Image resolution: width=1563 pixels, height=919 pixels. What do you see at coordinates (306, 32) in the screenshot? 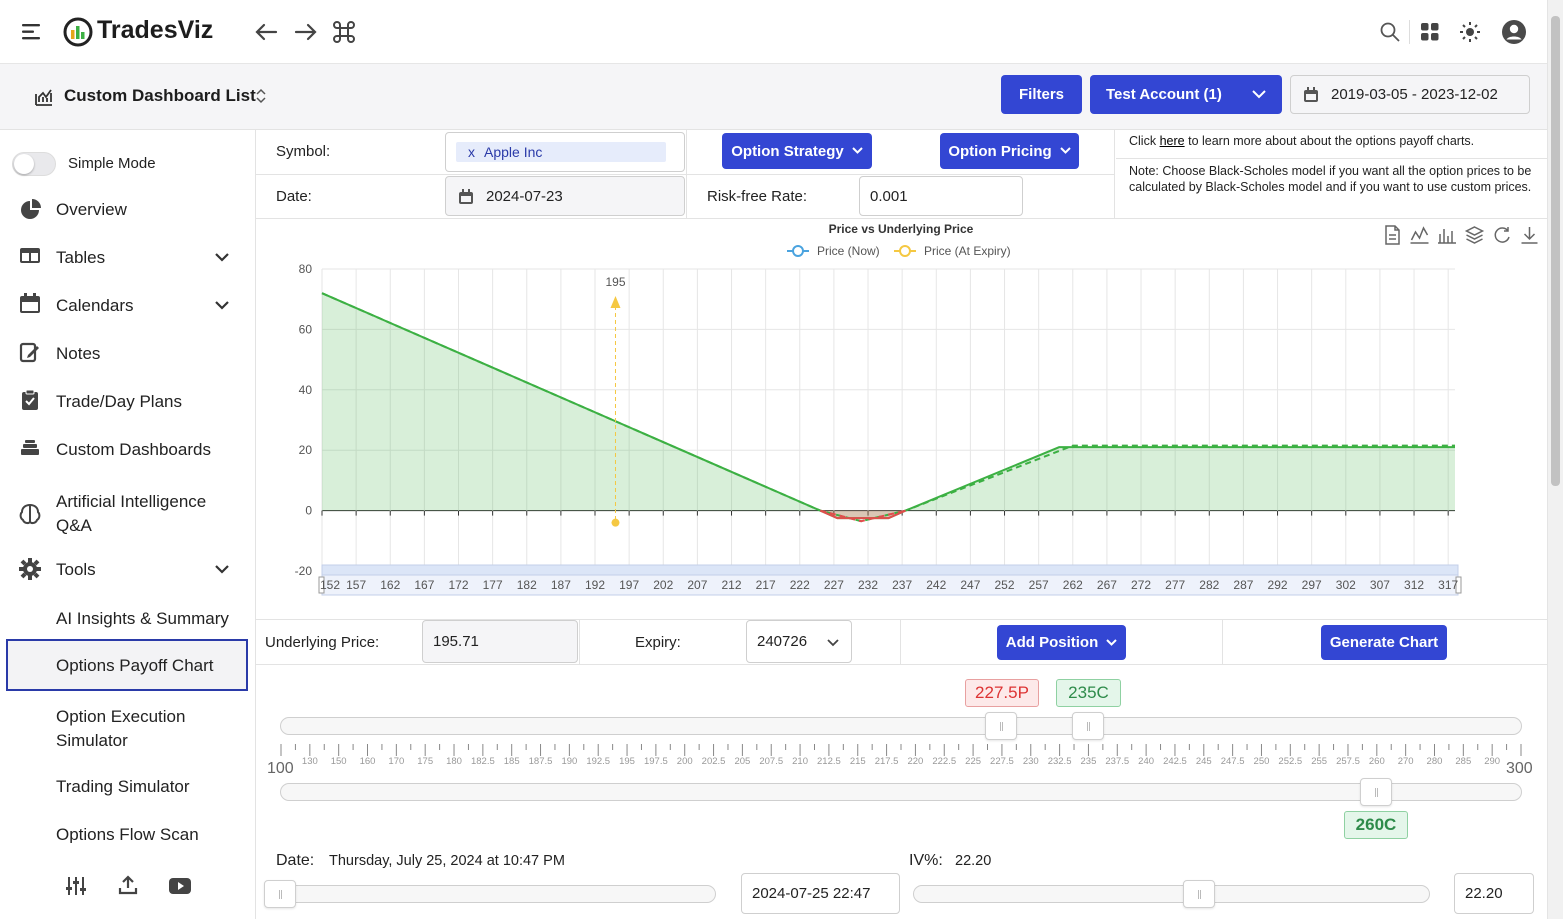
I see `forward-arrow-icon` at bounding box center [306, 32].